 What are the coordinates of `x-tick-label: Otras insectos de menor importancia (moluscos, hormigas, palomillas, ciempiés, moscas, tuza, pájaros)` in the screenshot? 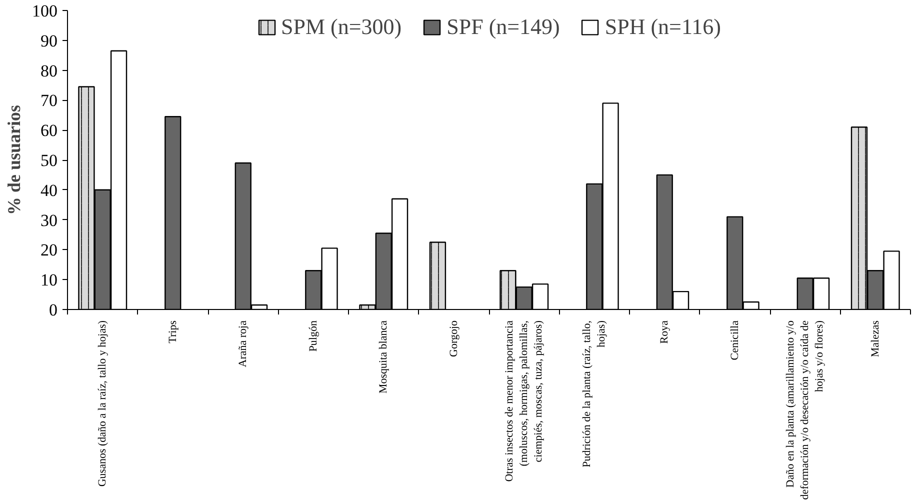 It's located at (524, 401).